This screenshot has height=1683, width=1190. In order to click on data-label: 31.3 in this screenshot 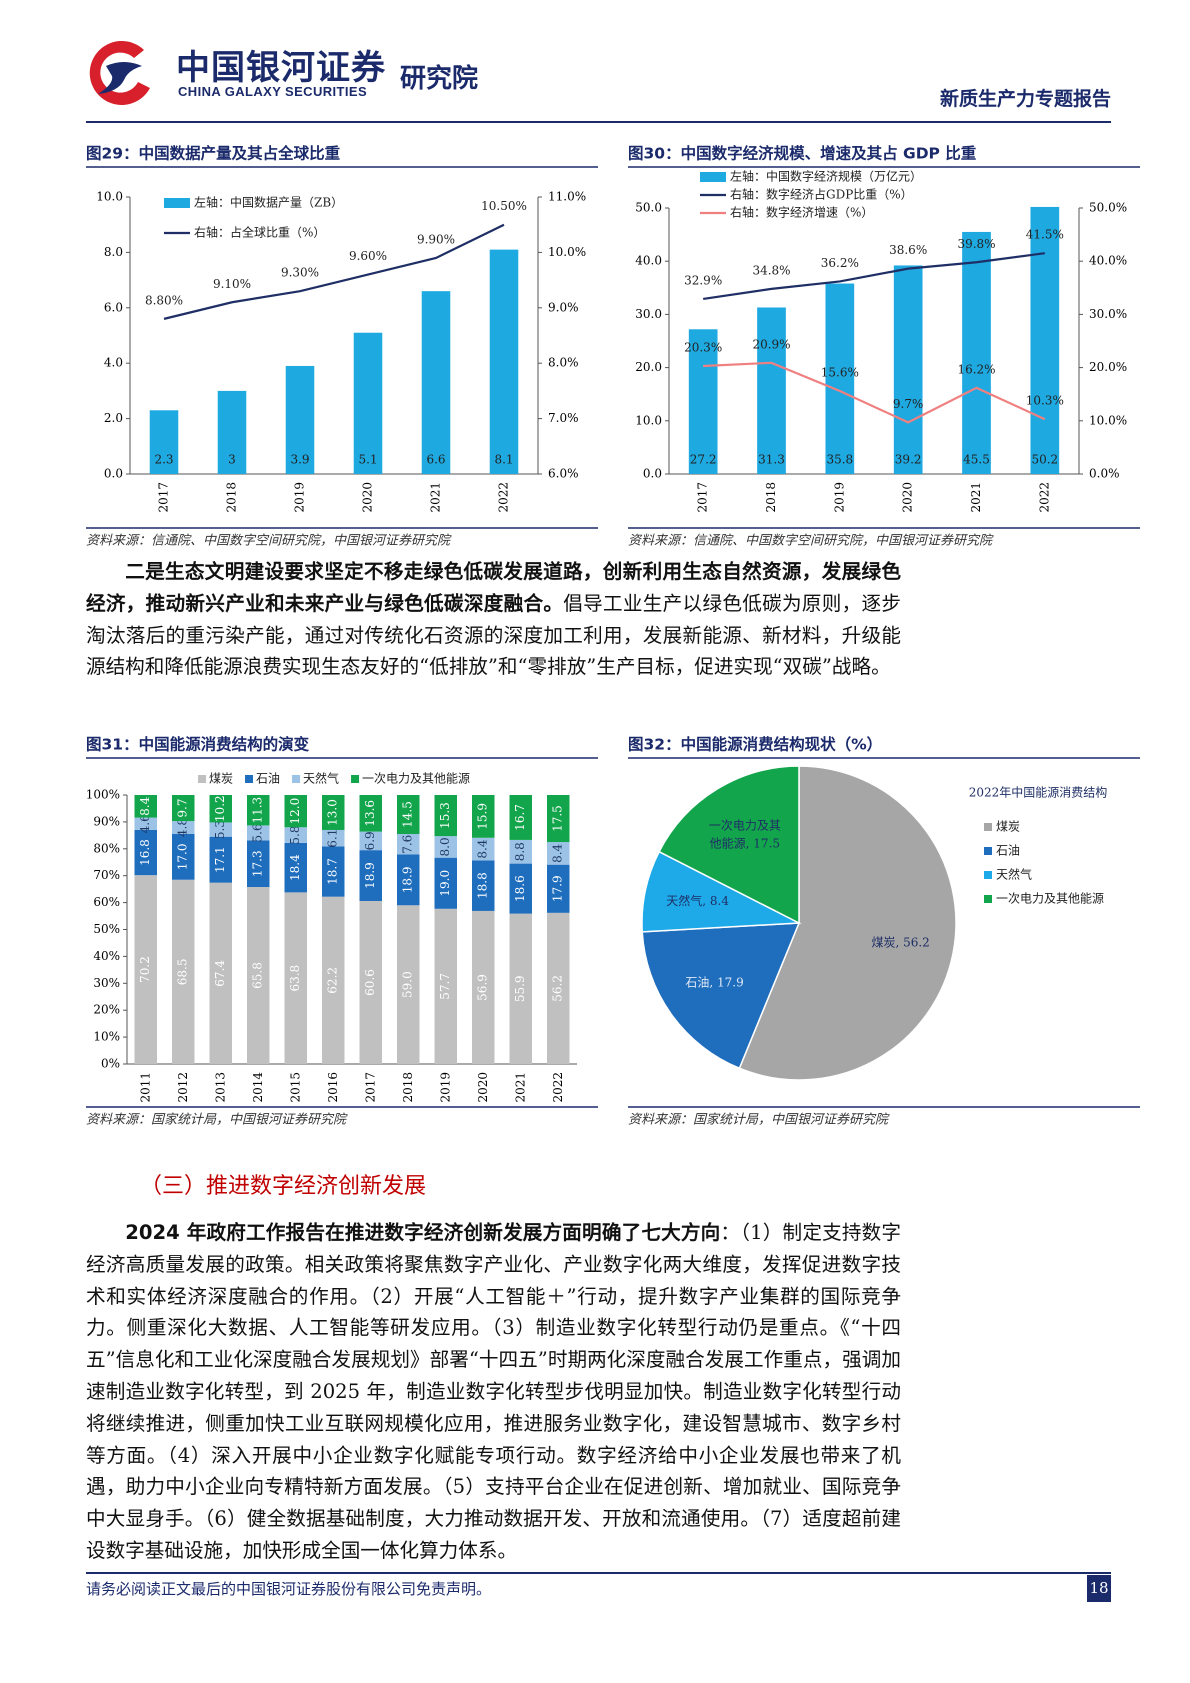, I will do `click(771, 460)`.